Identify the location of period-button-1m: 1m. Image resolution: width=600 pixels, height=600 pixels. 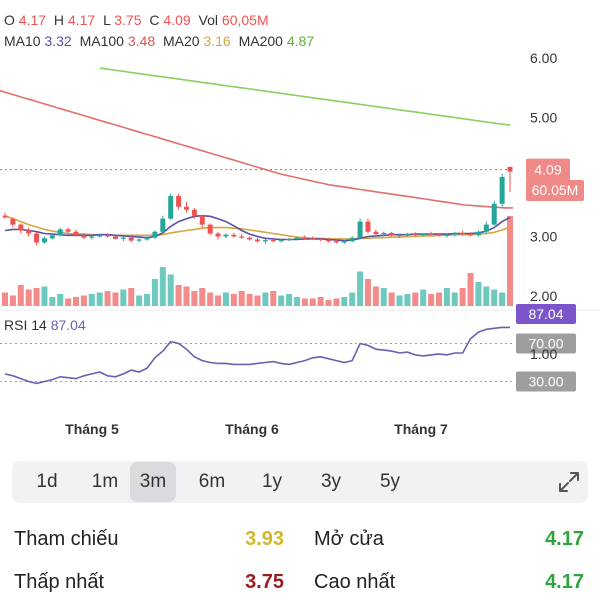
(105, 481).